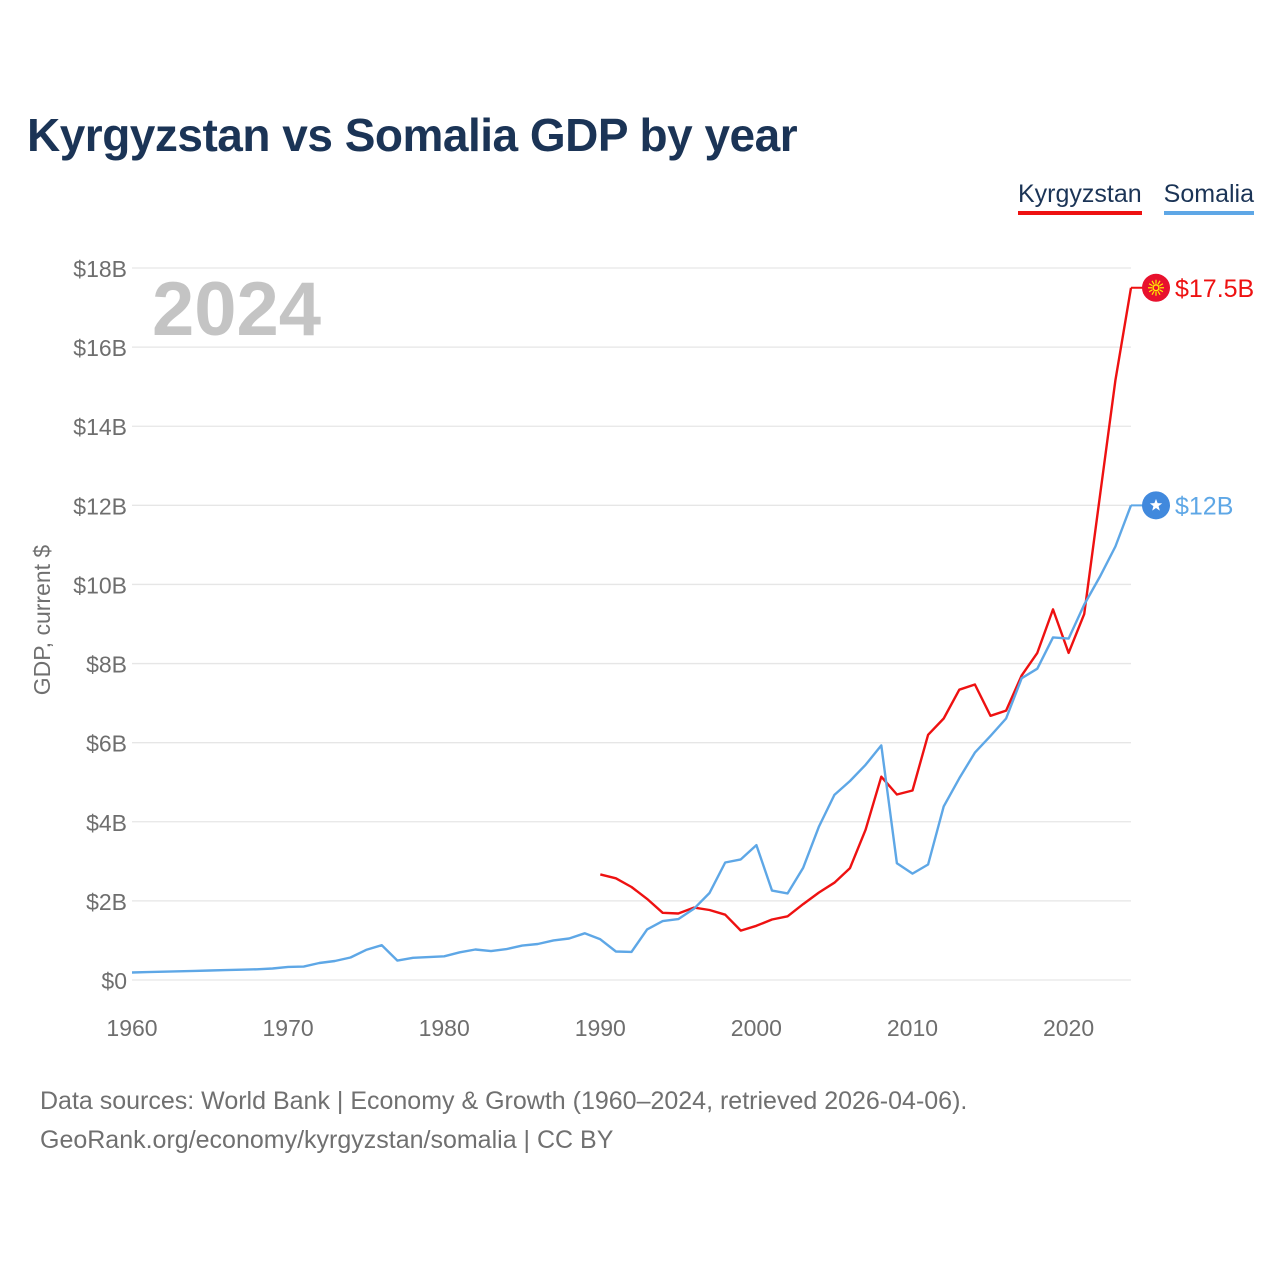  What do you see at coordinates (1080, 197) in the screenshot?
I see `legend-item-kyrgyzstan: Kyrgyzstan` at bounding box center [1080, 197].